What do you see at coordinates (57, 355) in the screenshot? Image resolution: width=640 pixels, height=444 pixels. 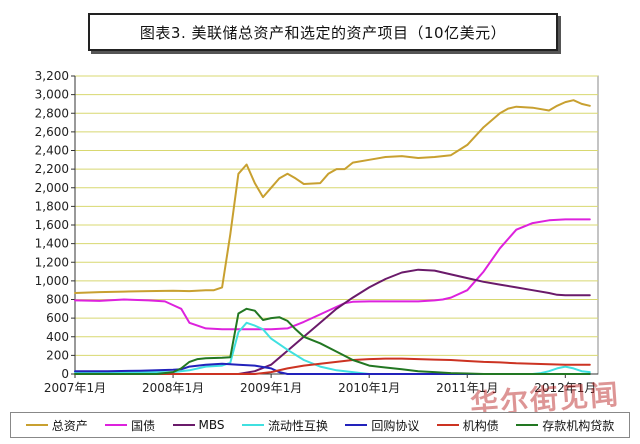 I see `y-tick-label: 200` at bounding box center [57, 355].